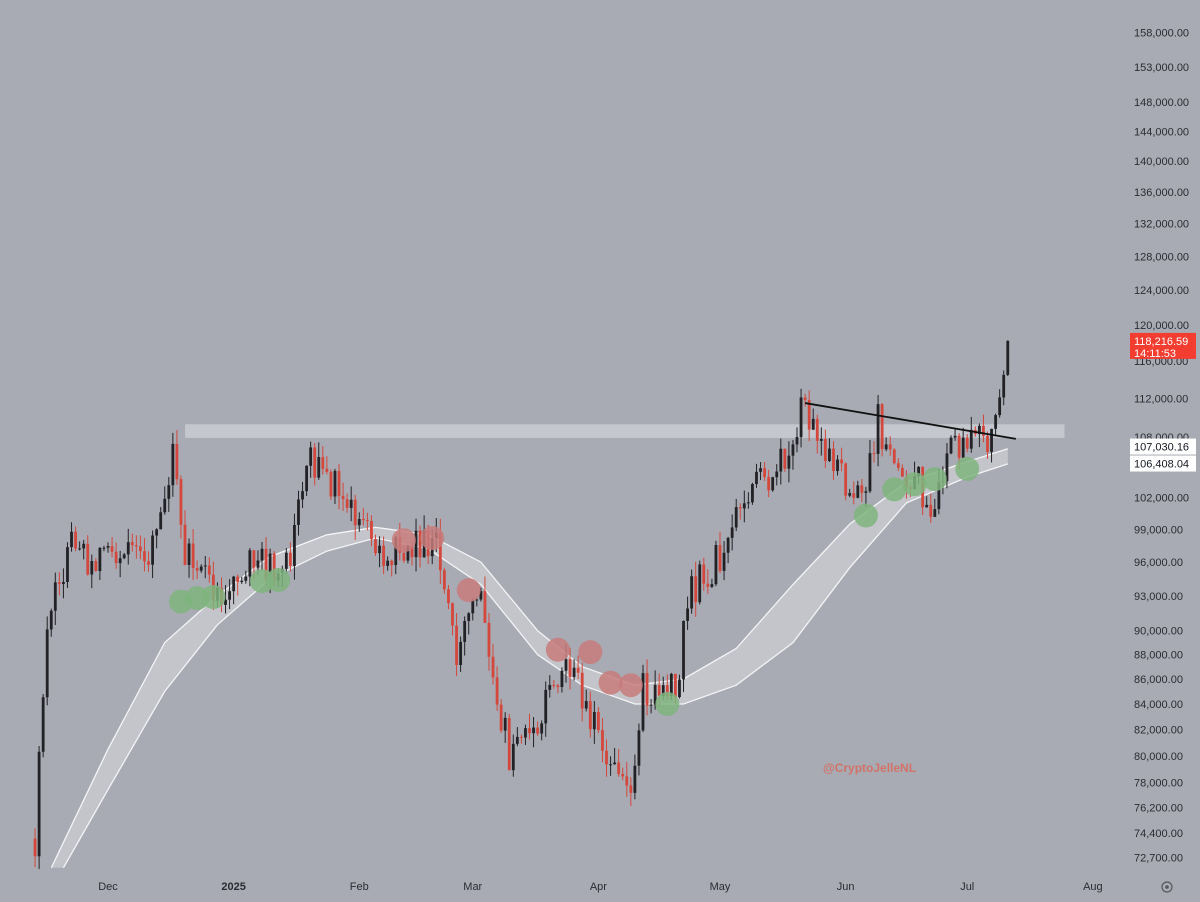  Describe the element at coordinates (359, 887) in the screenshot. I see `x-tick-label: Feb` at that location.